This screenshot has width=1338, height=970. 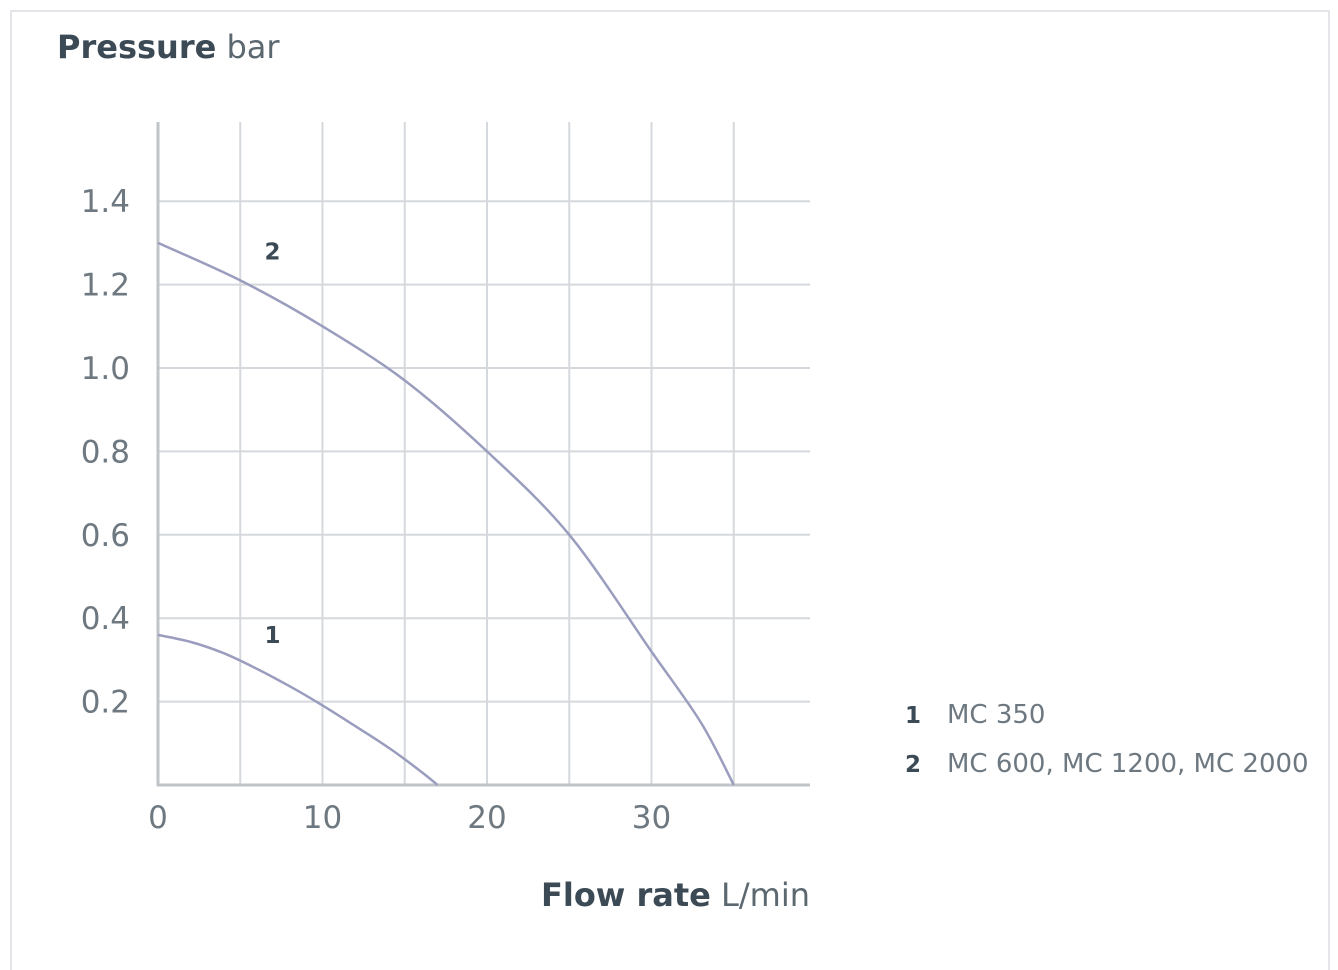 I want to click on y-axis-title-bold: Pressure, so click(x=137, y=47).